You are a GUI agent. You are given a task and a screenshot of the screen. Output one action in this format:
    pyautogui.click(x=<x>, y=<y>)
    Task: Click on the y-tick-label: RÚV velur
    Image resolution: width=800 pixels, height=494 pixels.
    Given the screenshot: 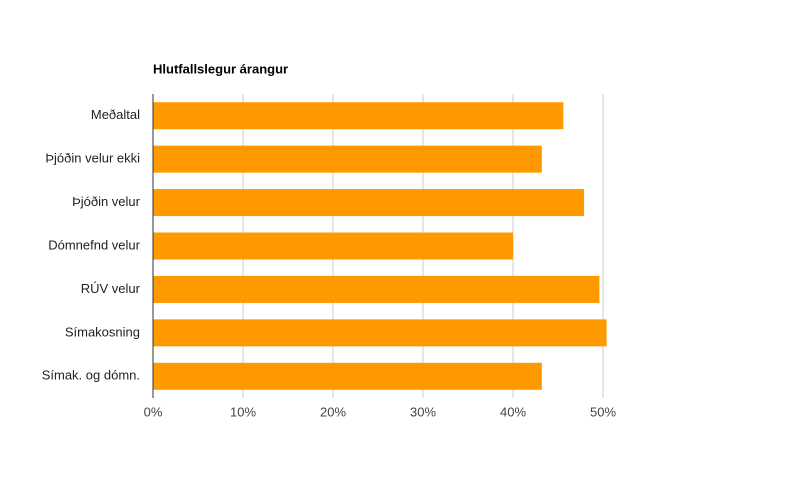 What is the action you would take?
    pyautogui.click(x=111, y=288)
    